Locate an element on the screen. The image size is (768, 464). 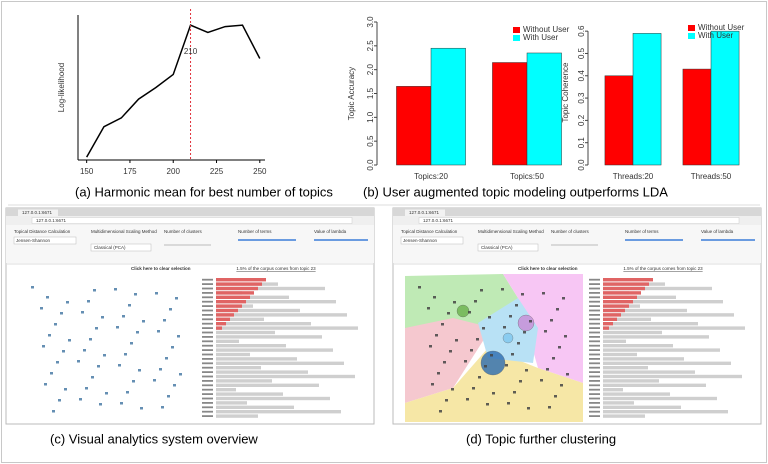
select is located at coordinates (121, 247).